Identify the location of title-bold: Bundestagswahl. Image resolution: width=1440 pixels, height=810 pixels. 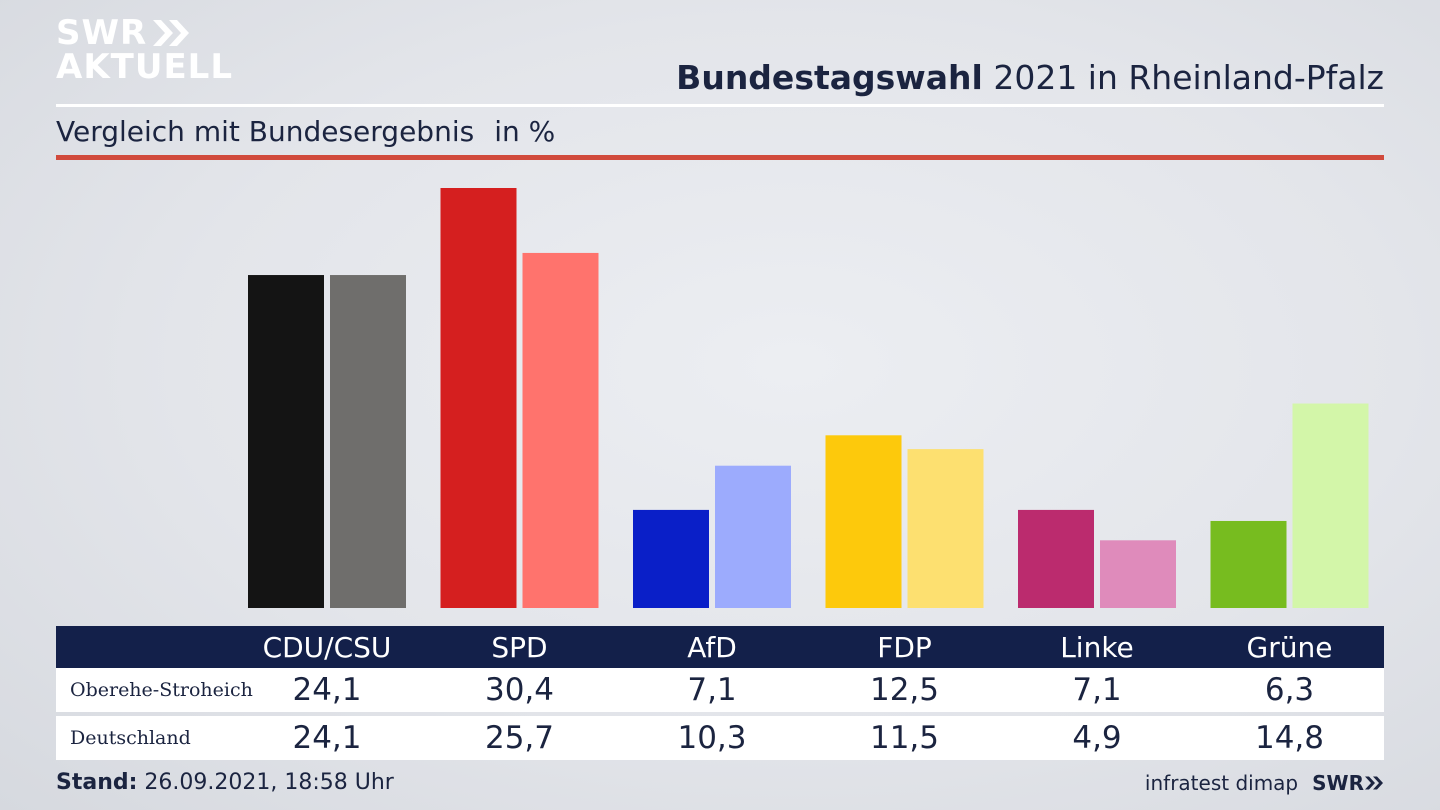
(829, 77).